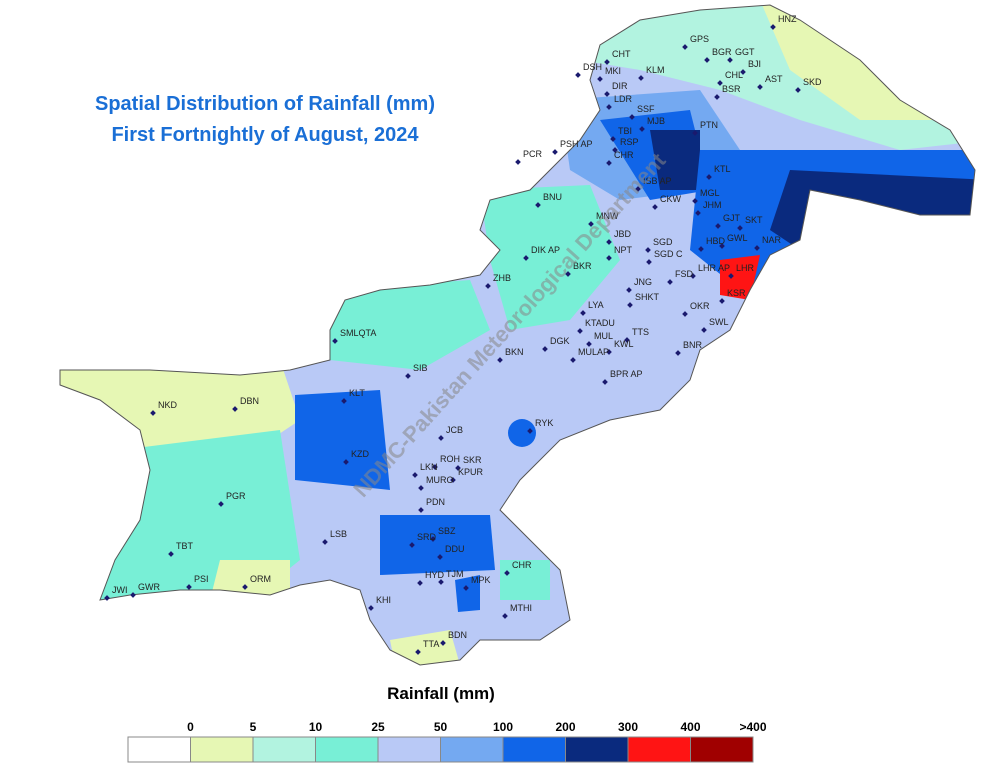 The height and width of the screenshot is (768, 982). Describe the element at coordinates (545, 250) in the screenshot. I see `station-label: DIK AP` at that location.